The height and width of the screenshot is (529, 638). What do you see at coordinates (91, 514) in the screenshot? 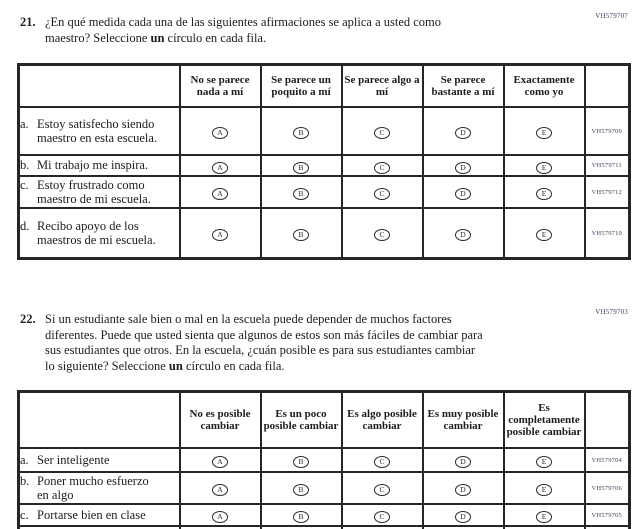
I see `row-label-text: Portarse bien en clase` at bounding box center [91, 514].